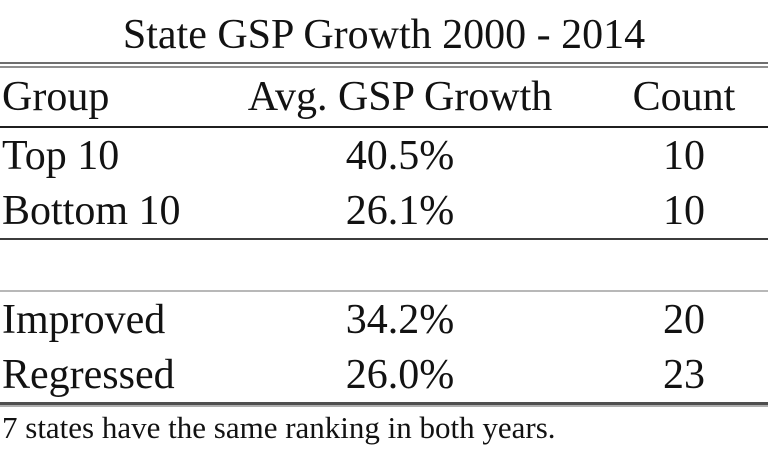 This screenshot has height=461, width=768. What do you see at coordinates (684, 374) in the screenshot?
I see `cell-count: 23` at bounding box center [684, 374].